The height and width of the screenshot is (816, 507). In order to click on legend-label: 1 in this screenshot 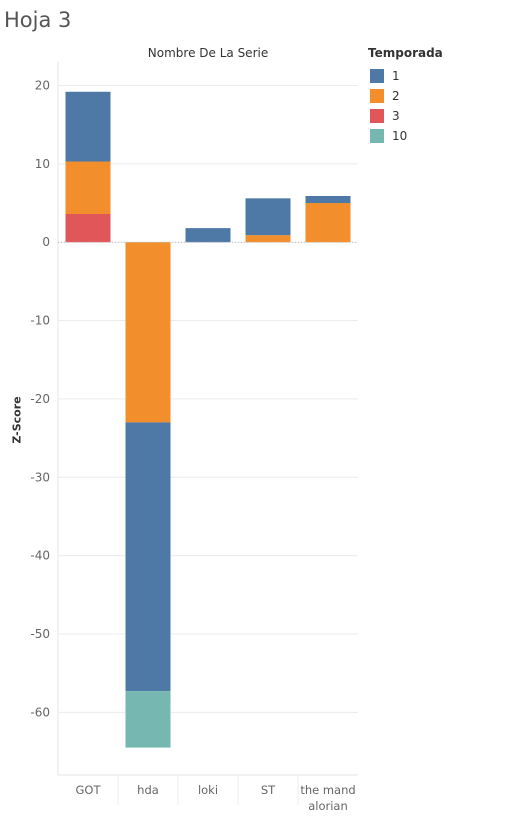, I will do `click(396, 76)`.